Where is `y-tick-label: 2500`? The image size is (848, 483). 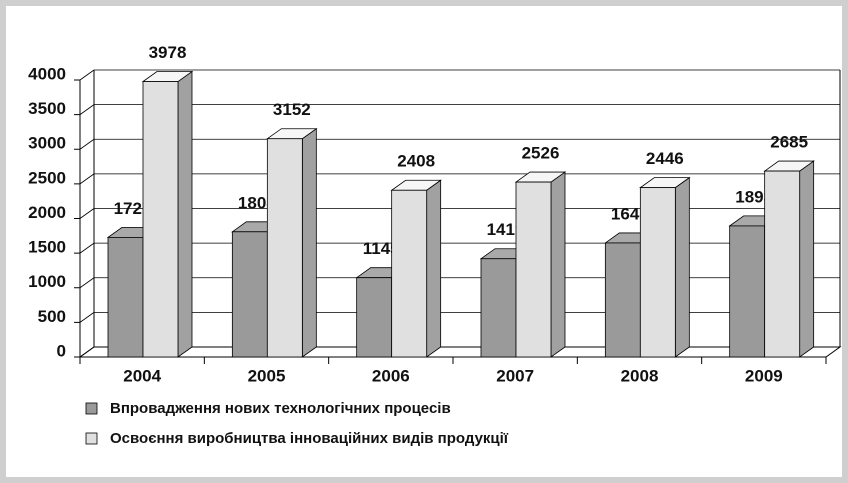 y-tick-label: 2500 is located at coordinates (47, 177).